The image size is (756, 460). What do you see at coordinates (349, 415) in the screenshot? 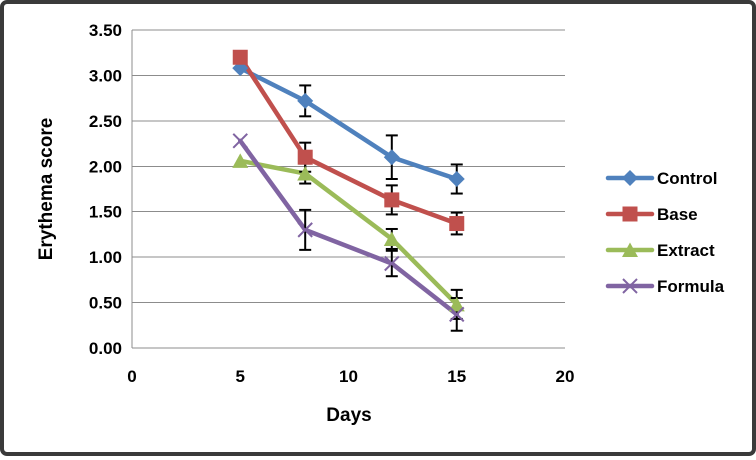
I see `x-axis-title: Days` at bounding box center [349, 415].